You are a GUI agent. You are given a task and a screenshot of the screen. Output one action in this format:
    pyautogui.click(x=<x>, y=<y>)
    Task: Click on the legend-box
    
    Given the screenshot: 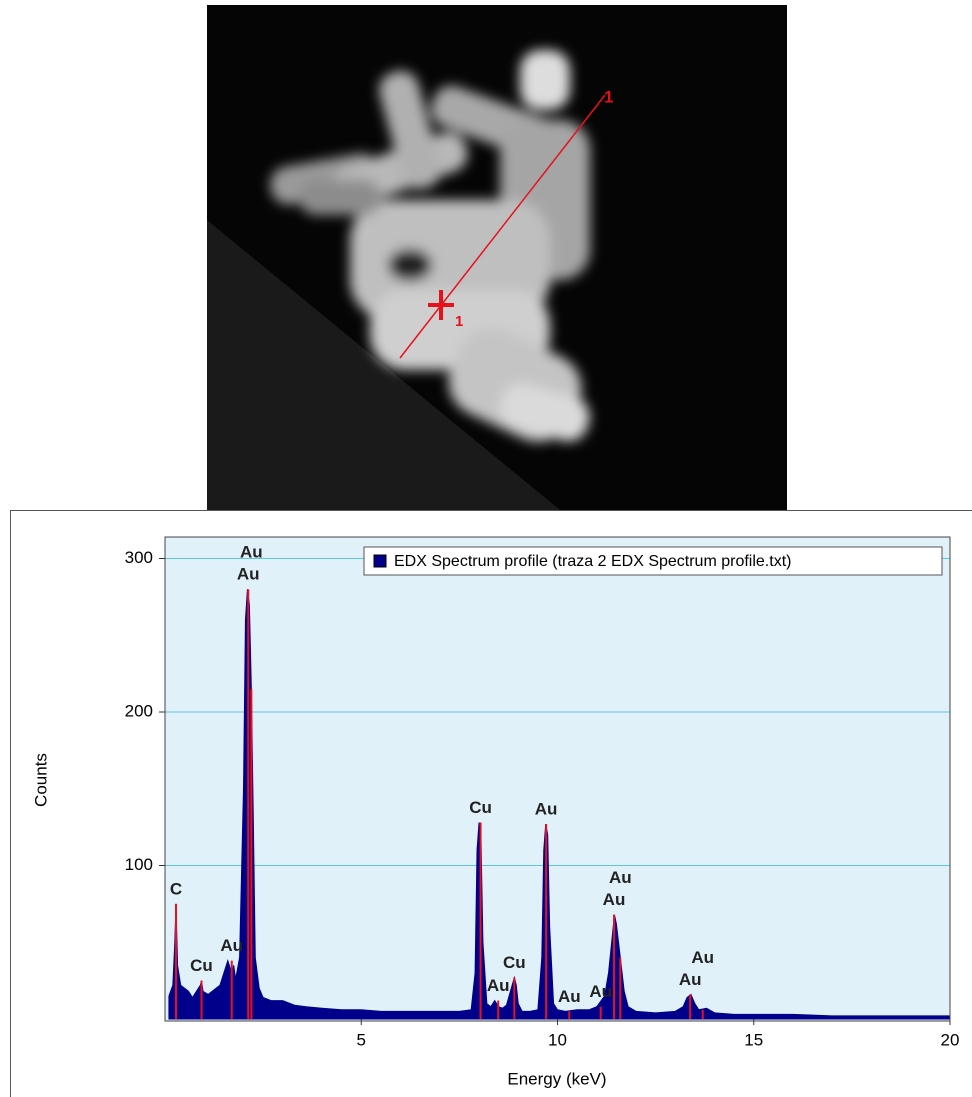 What is the action you would take?
    pyautogui.click(x=653, y=561)
    